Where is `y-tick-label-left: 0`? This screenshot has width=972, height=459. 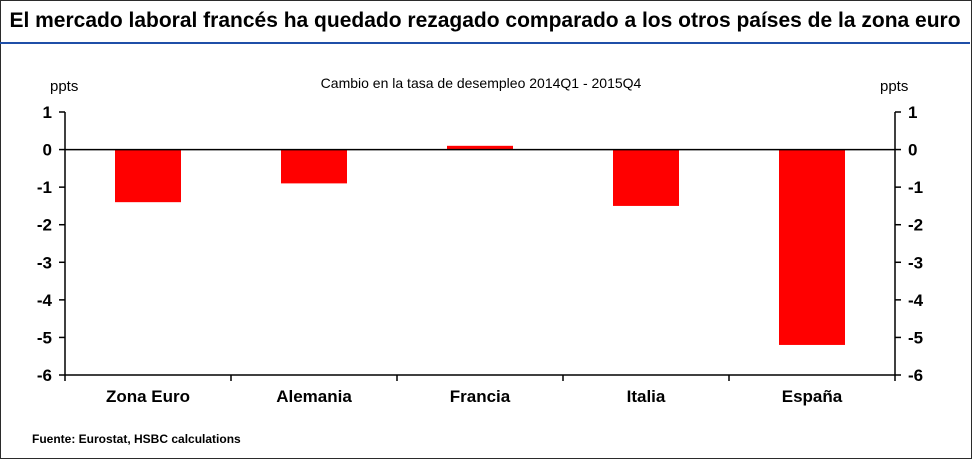 y-tick-label-left: 0 is located at coordinates (47, 150).